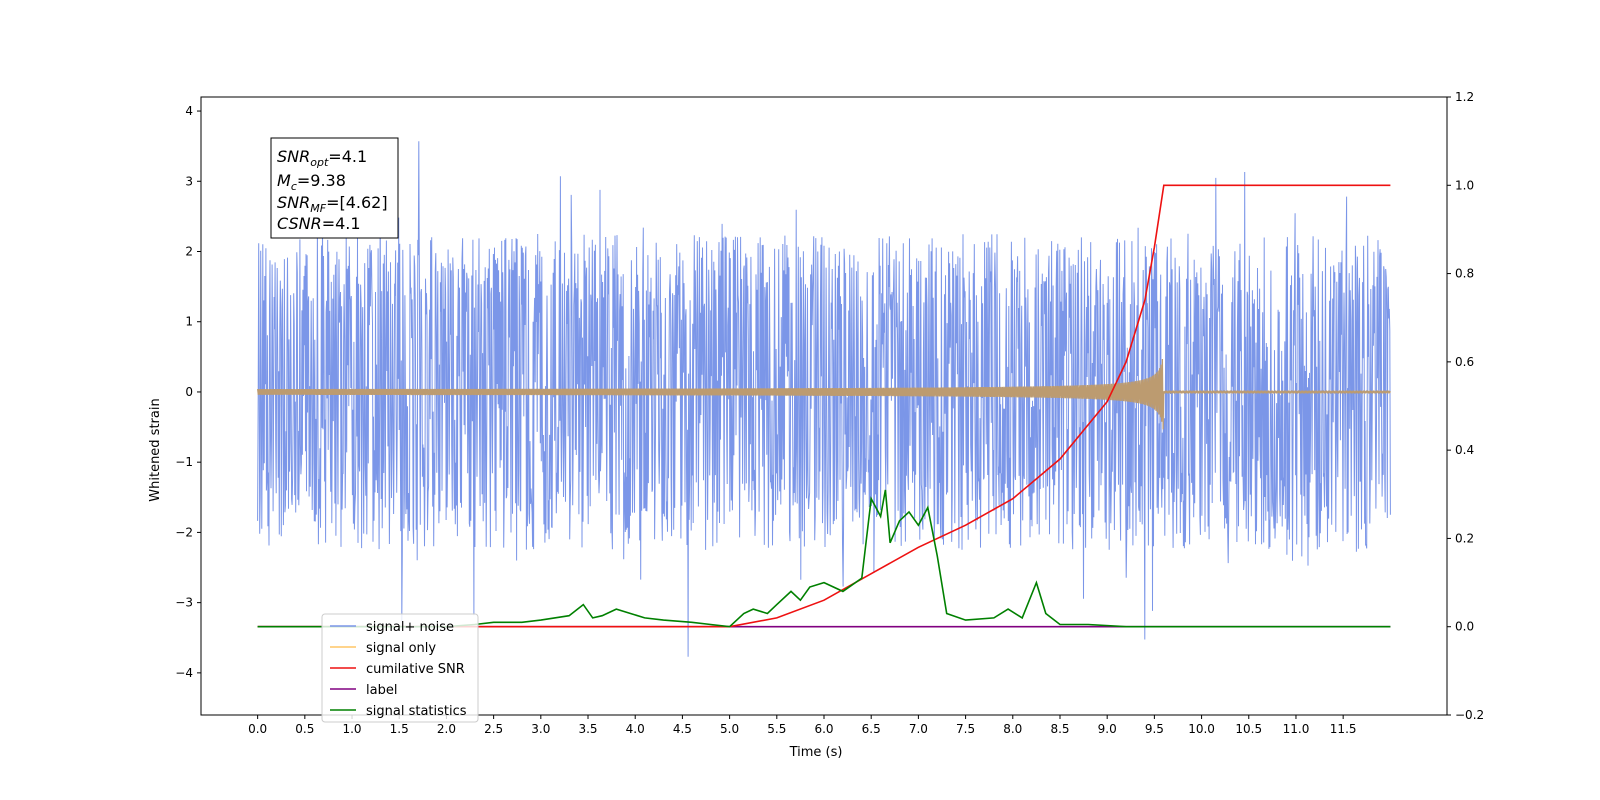 This screenshot has width=1600, height=800. What do you see at coordinates (540, 729) in the screenshot?
I see `x-tick-label: 3.0` at bounding box center [540, 729].